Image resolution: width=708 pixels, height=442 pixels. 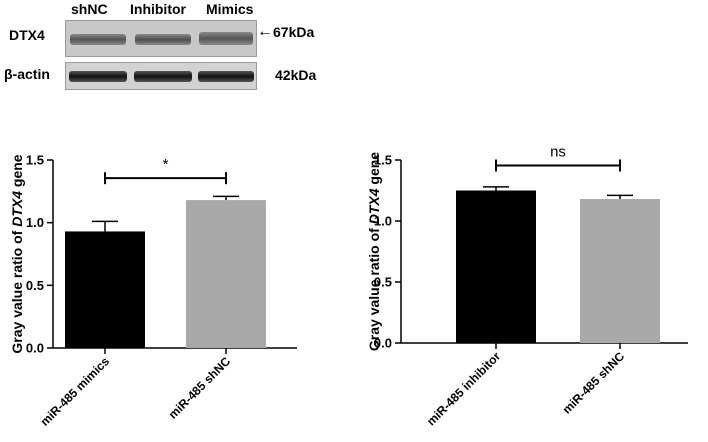 I want to click on y-tick-label-0-2: 1.0, so click(x=35, y=222).